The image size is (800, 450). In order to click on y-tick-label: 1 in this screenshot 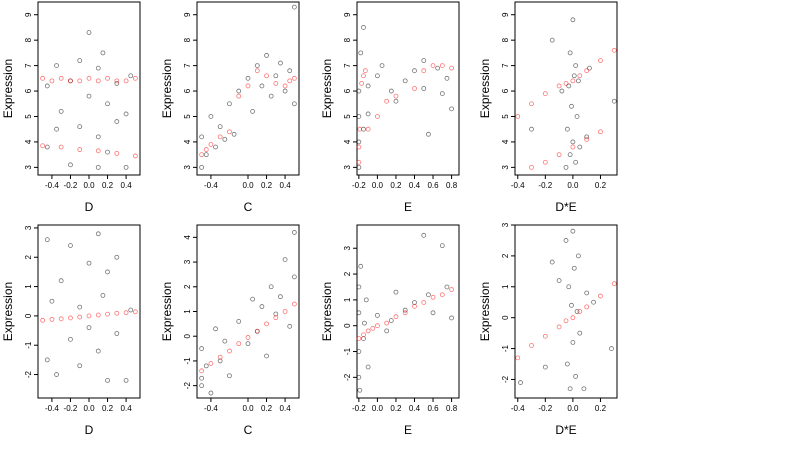, I will do `click(187, 311)`.